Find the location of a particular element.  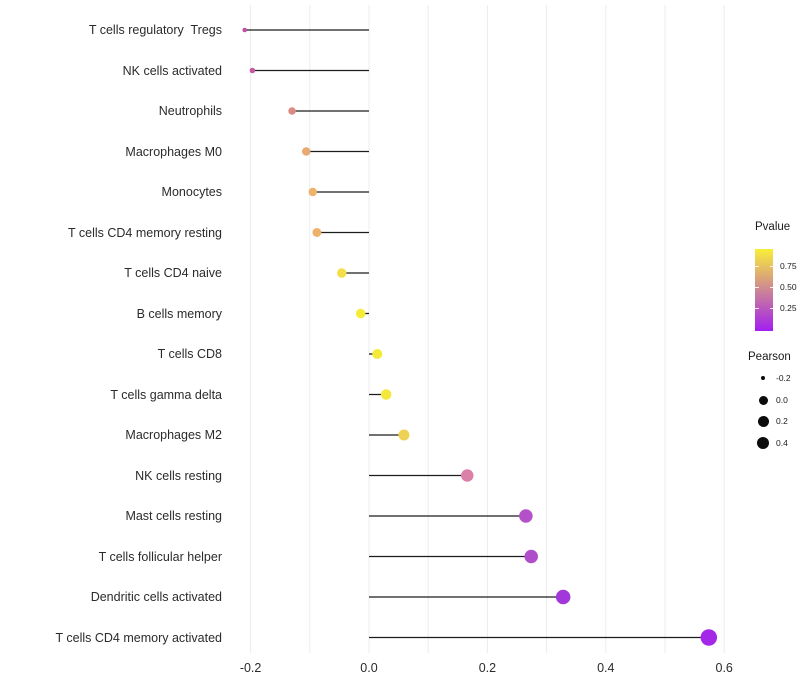

category-label: NK cells activated is located at coordinates (172, 70).